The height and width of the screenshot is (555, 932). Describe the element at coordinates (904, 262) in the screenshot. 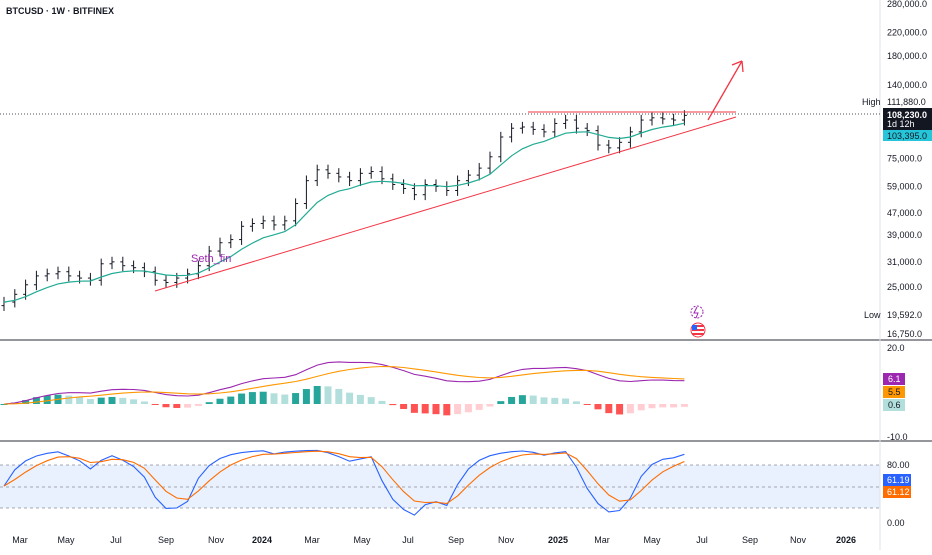

I see `price-tick: 31,000.0` at that location.